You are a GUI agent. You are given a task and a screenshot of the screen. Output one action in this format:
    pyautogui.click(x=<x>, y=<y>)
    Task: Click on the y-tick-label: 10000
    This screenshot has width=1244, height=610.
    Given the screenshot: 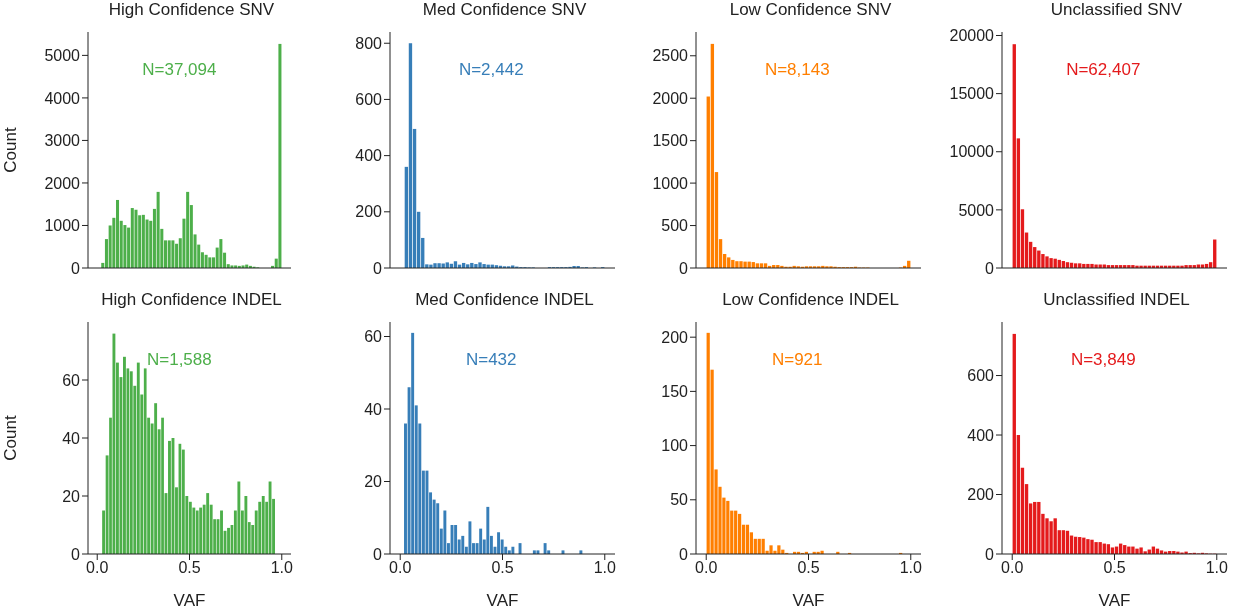 What is the action you would take?
    pyautogui.click(x=972, y=152)
    